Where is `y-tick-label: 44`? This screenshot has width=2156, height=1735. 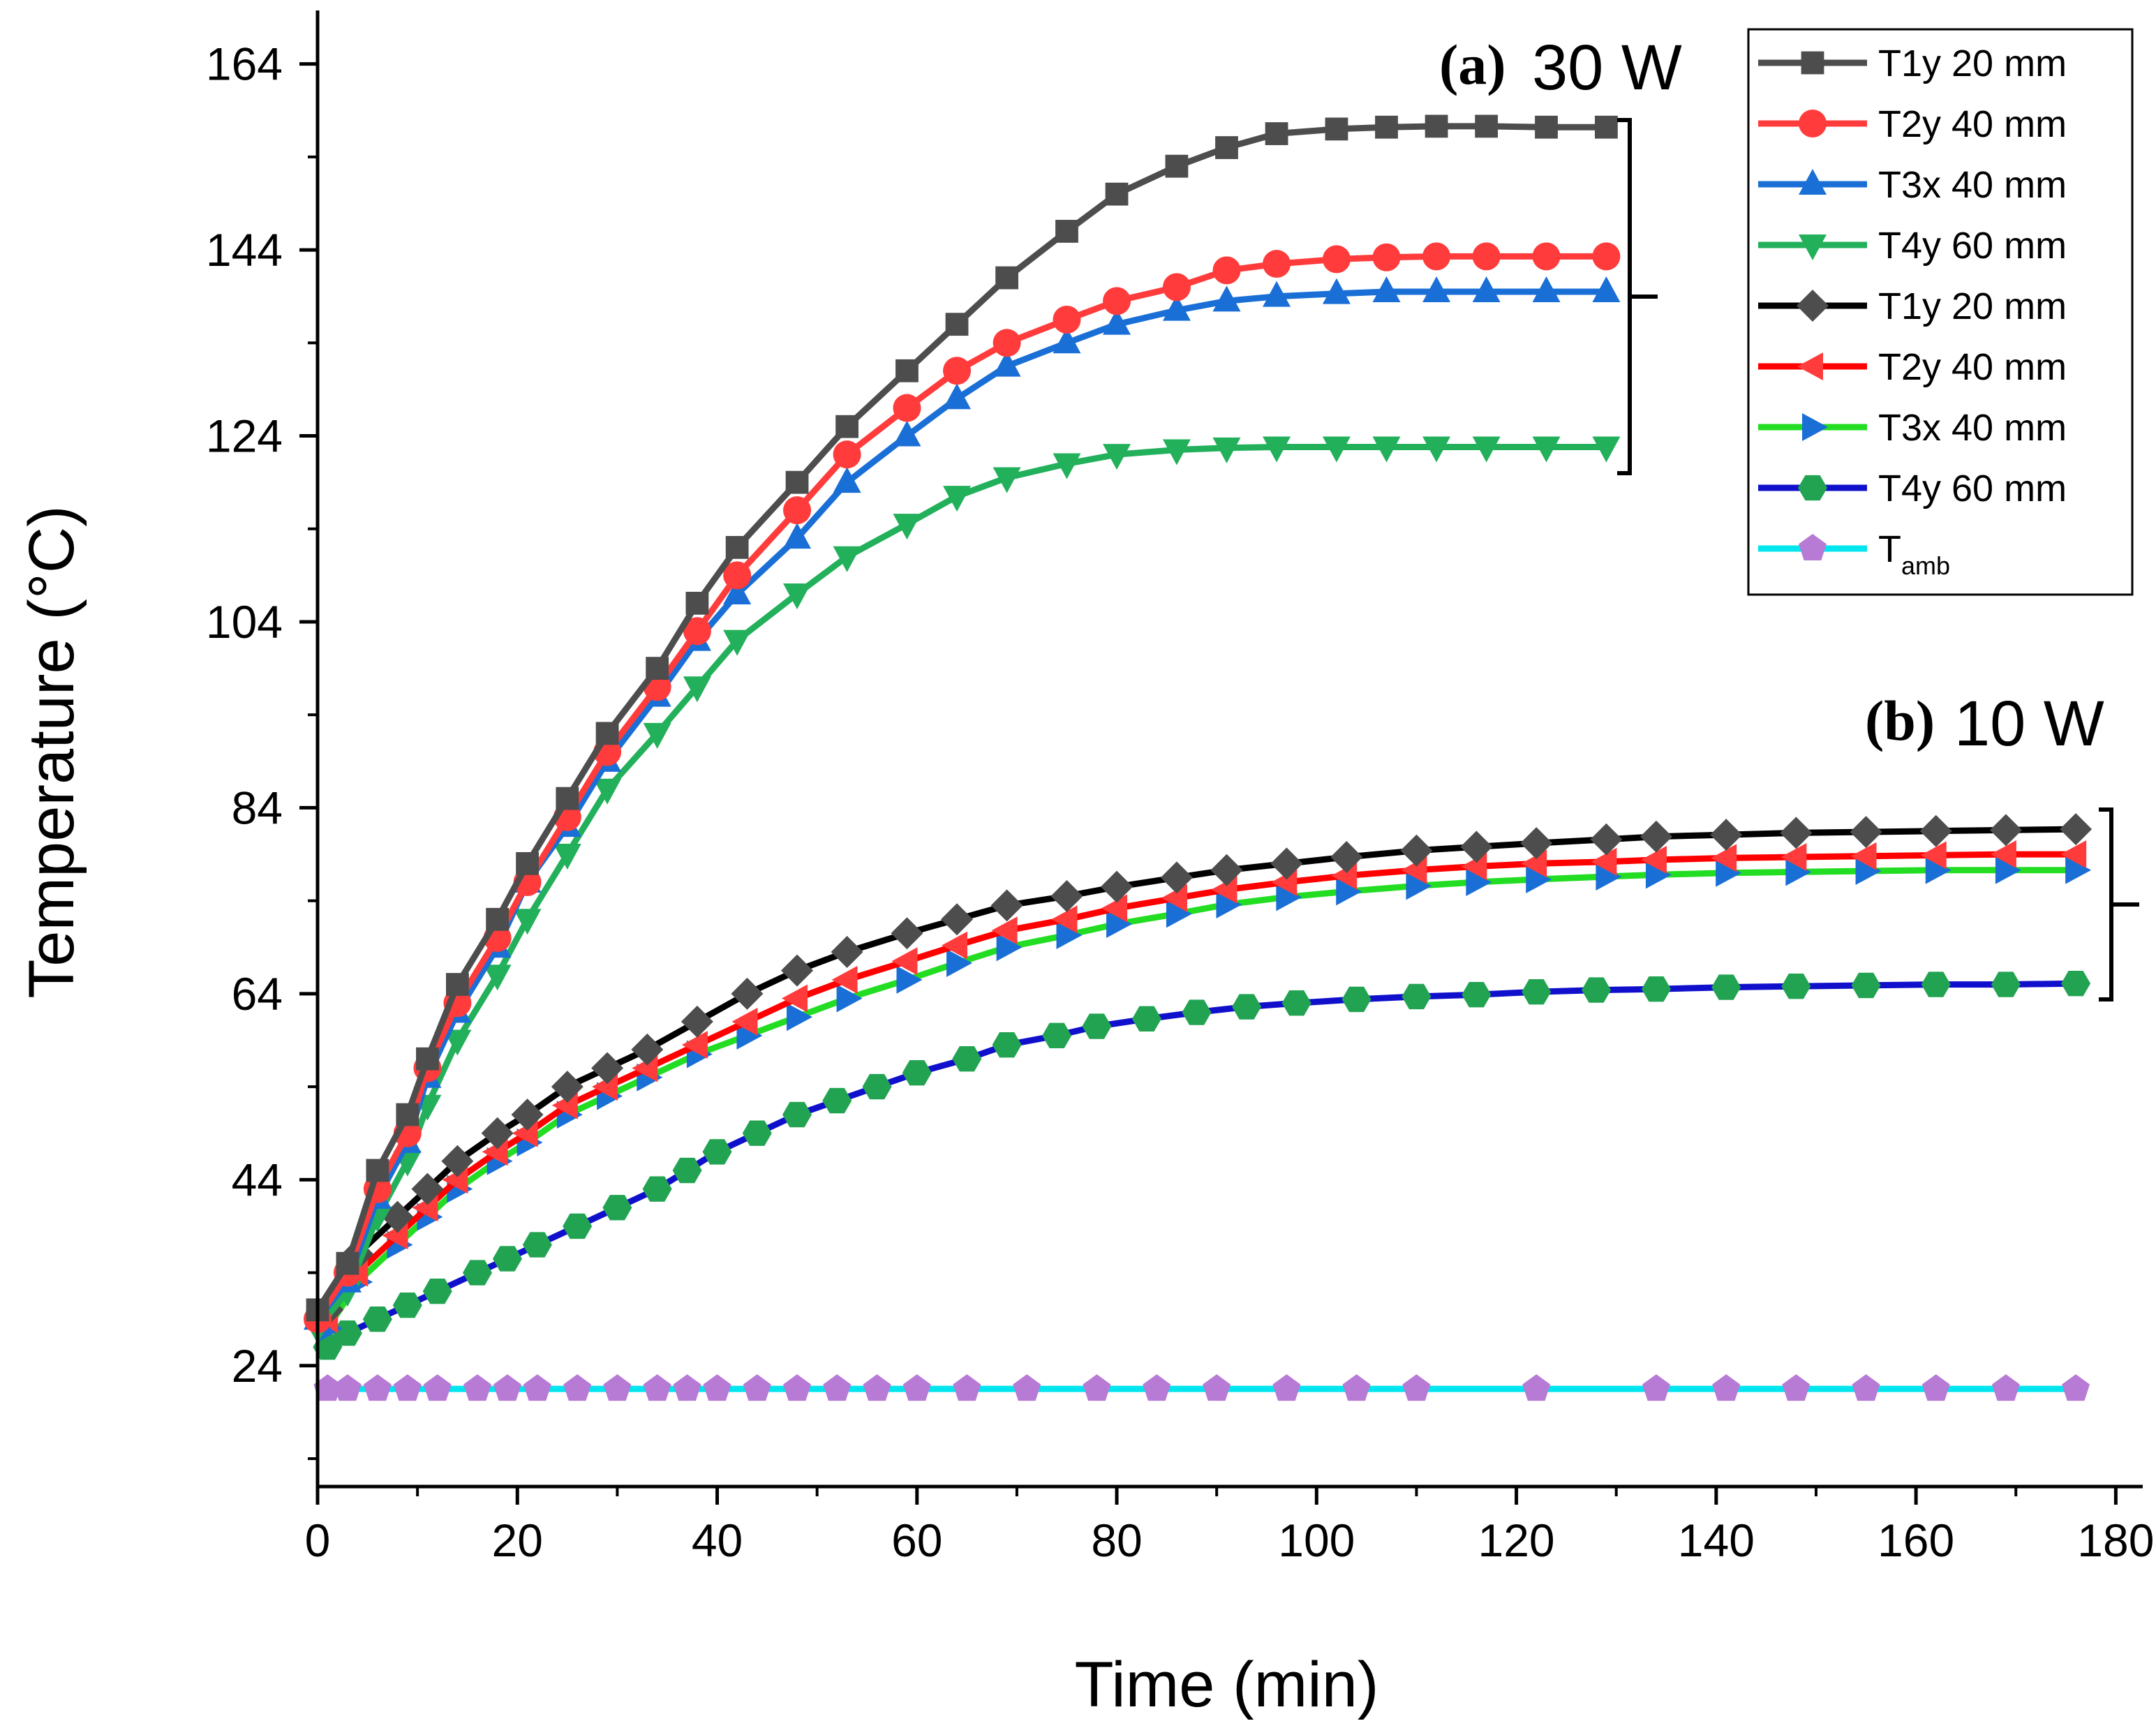
y-tick-label: 44 is located at coordinates (257, 1179).